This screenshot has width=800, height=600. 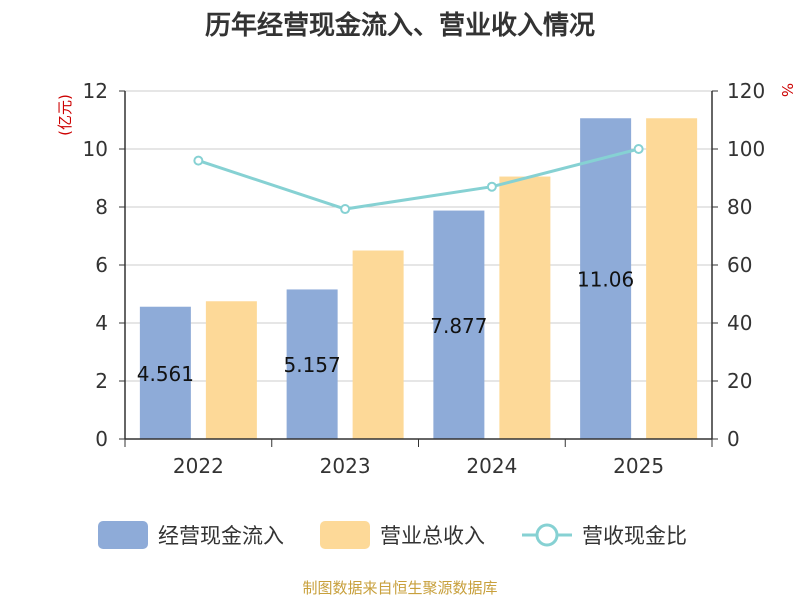 What do you see at coordinates (746, 149) in the screenshot?
I see `y-right-tick-label: 100` at bounding box center [746, 149].